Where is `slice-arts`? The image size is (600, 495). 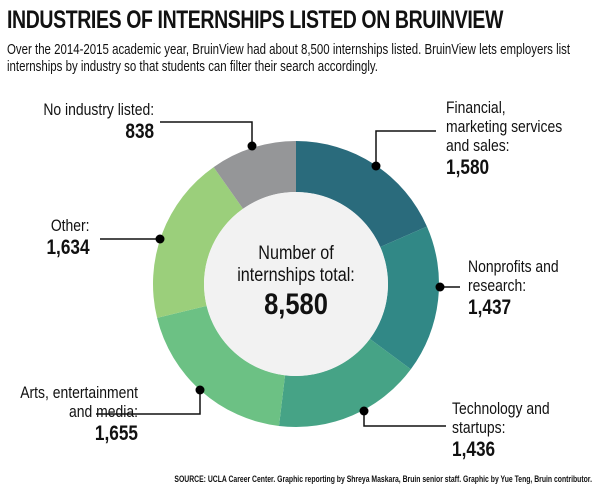 slice-arts is located at coordinates (221, 365).